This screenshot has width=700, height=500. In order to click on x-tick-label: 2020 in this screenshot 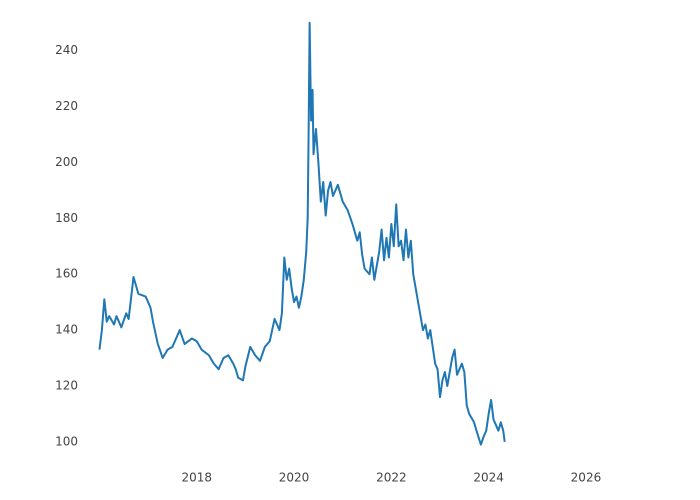, I will do `click(294, 478)`.